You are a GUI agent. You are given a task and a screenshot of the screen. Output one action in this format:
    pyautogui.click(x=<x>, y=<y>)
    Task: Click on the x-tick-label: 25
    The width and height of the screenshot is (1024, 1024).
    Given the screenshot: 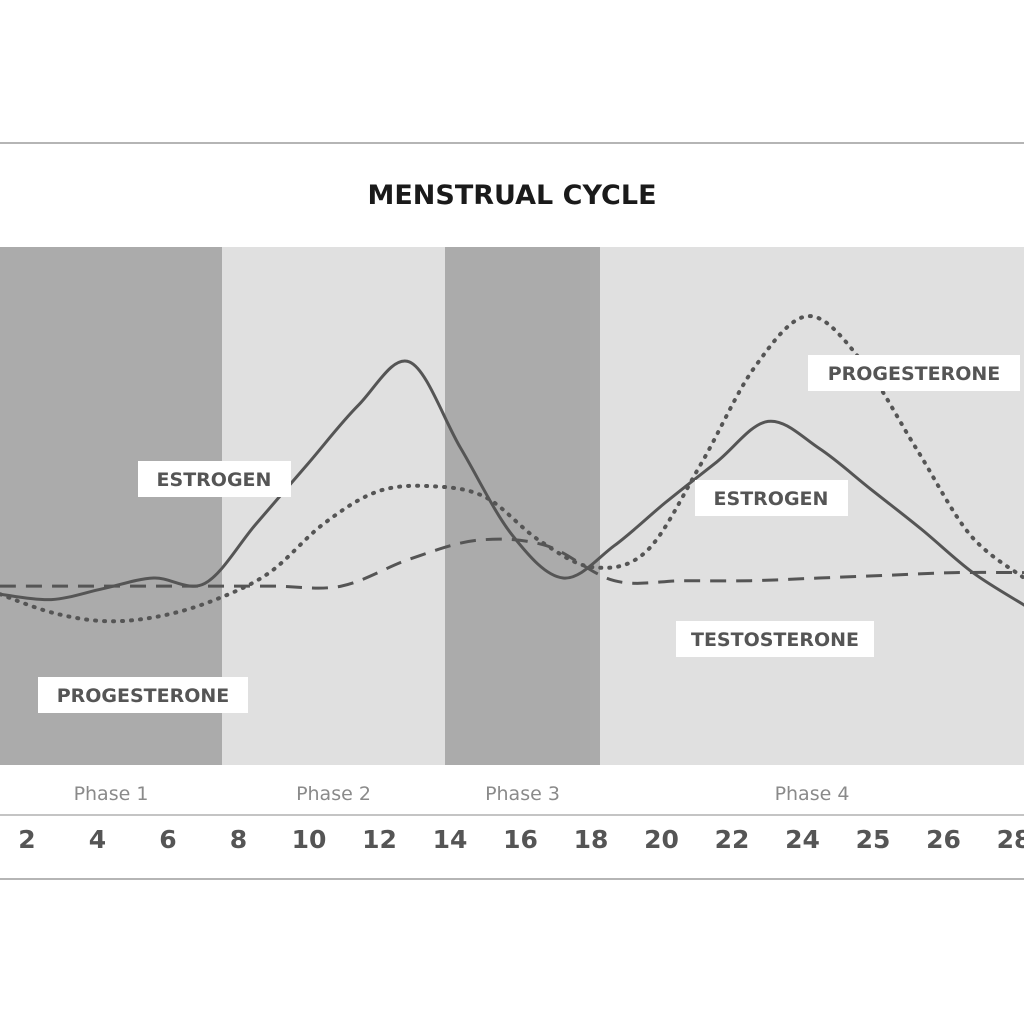 What is the action you would take?
    pyautogui.click(x=873, y=839)
    